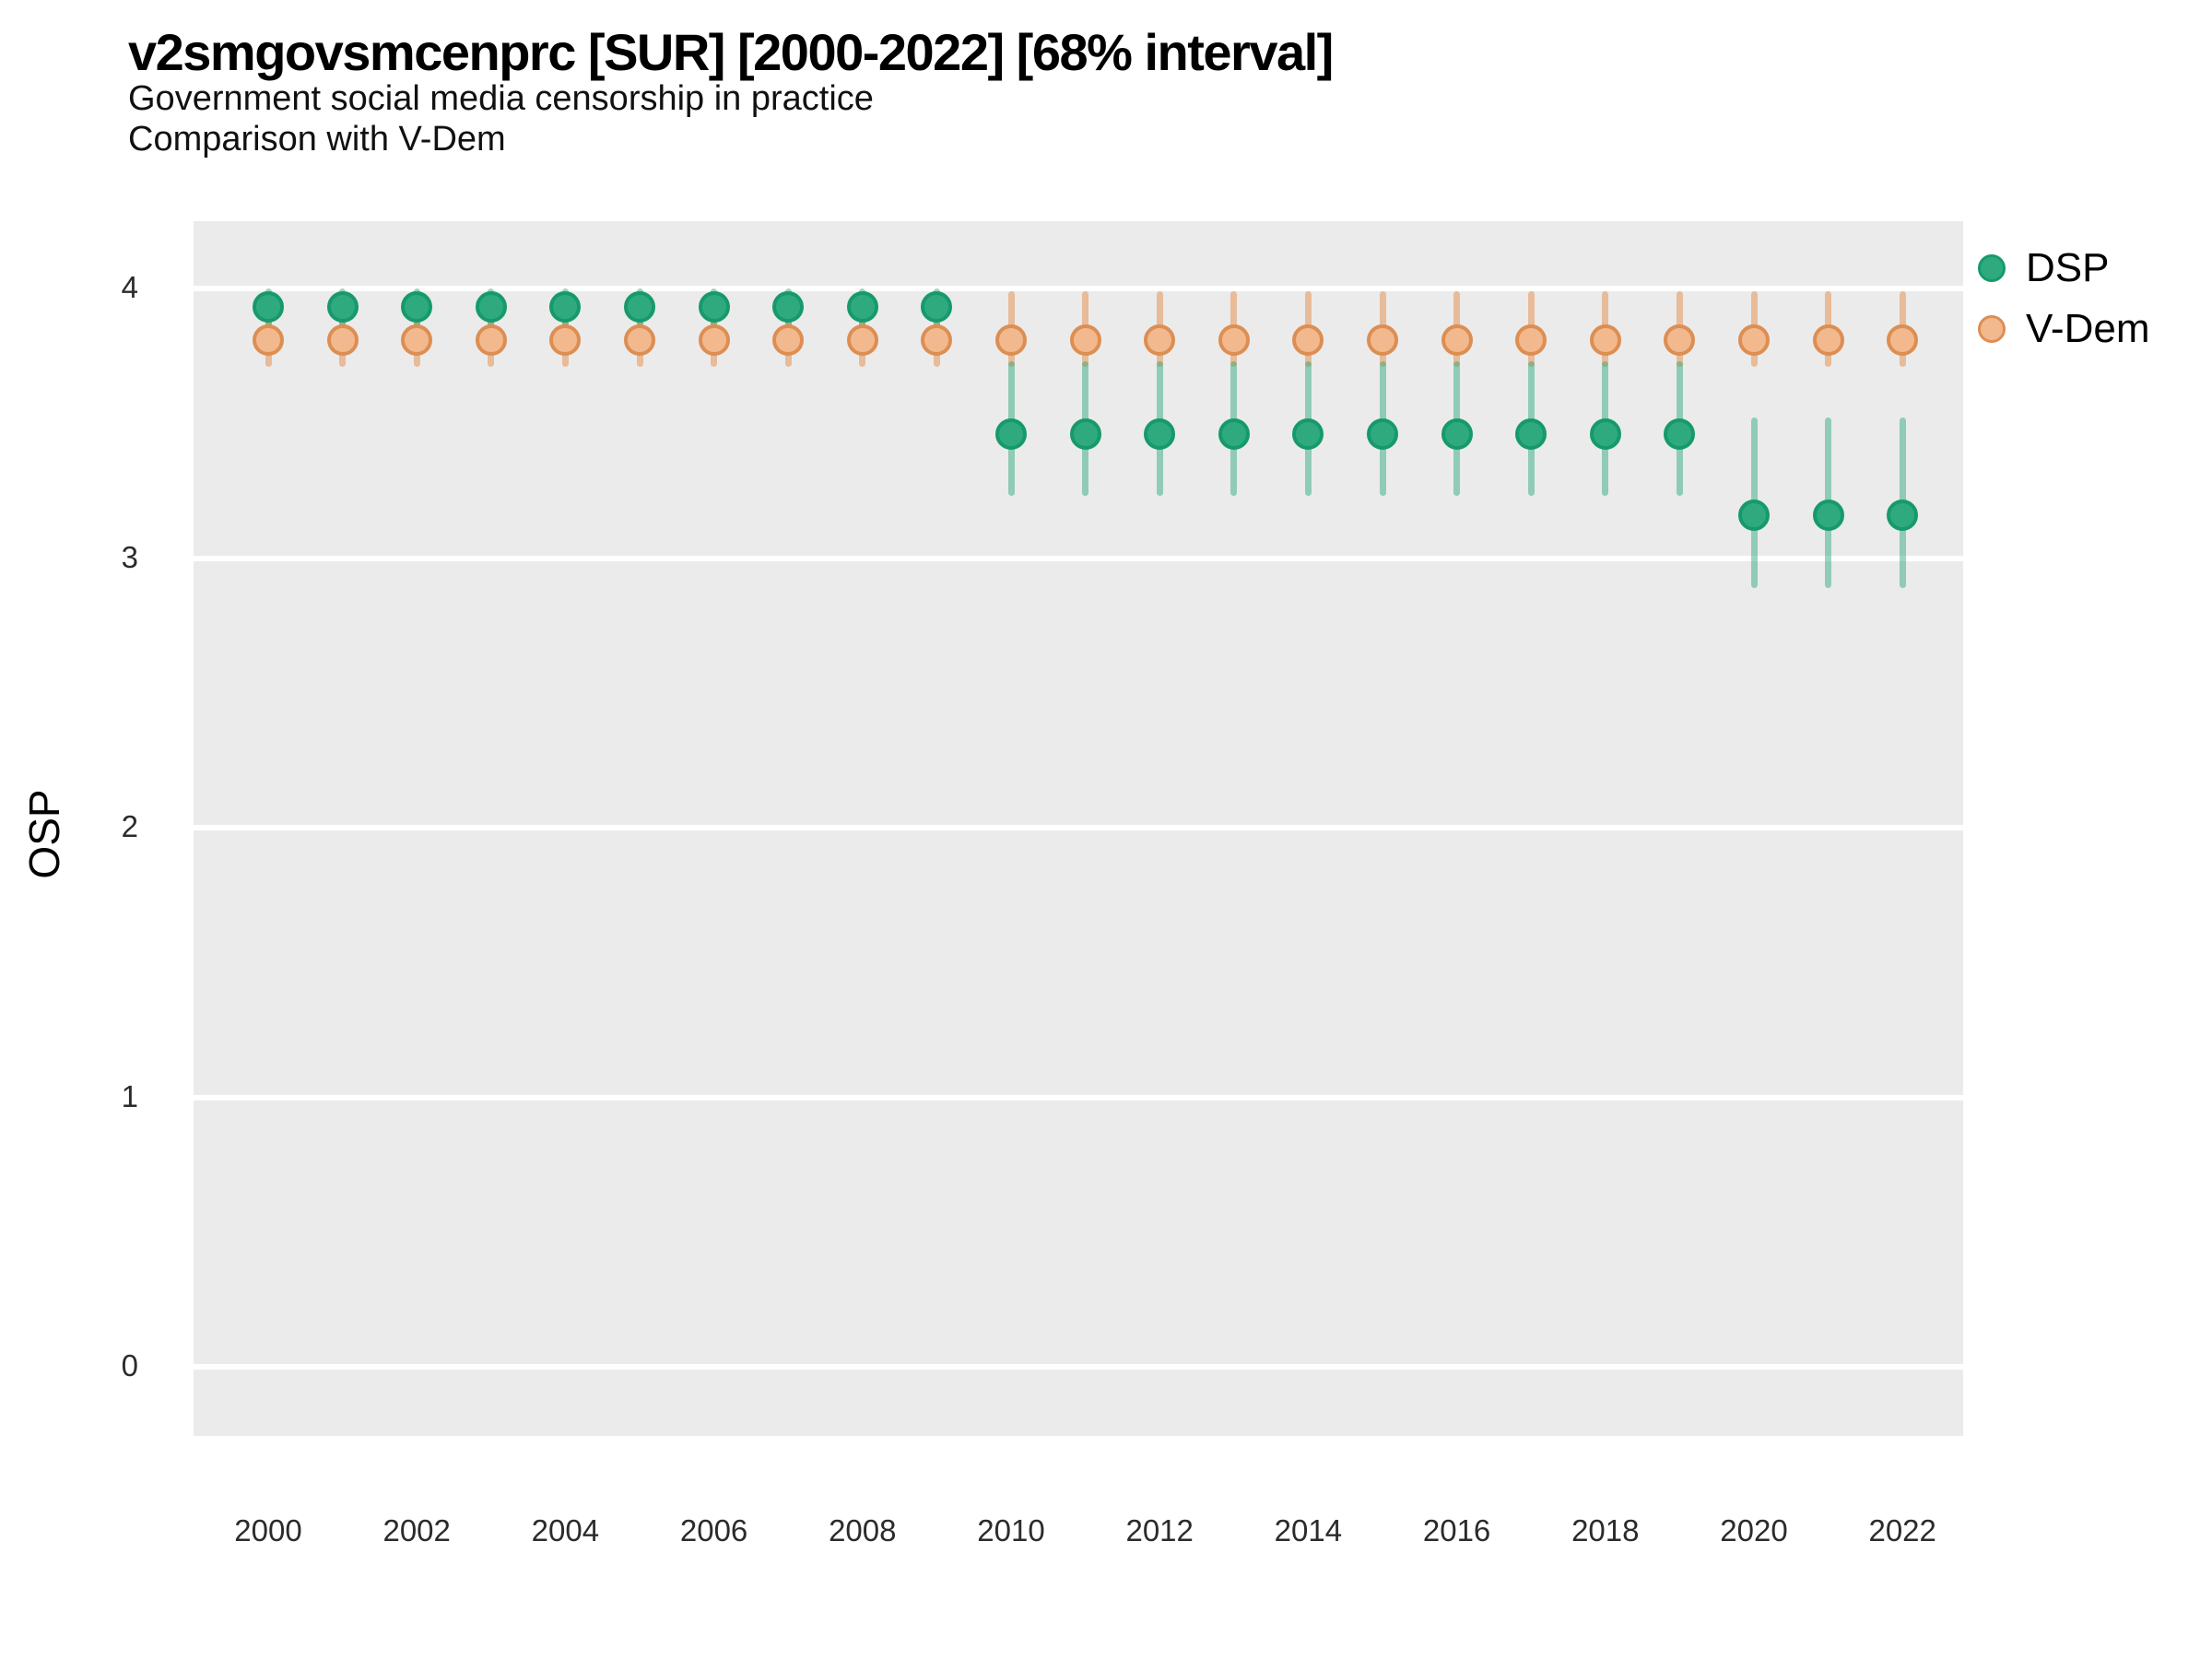 Image resolution: width=2212 pixels, height=1659 pixels. What do you see at coordinates (788, 340) in the screenshot?
I see `vdem-point-2007` at bounding box center [788, 340].